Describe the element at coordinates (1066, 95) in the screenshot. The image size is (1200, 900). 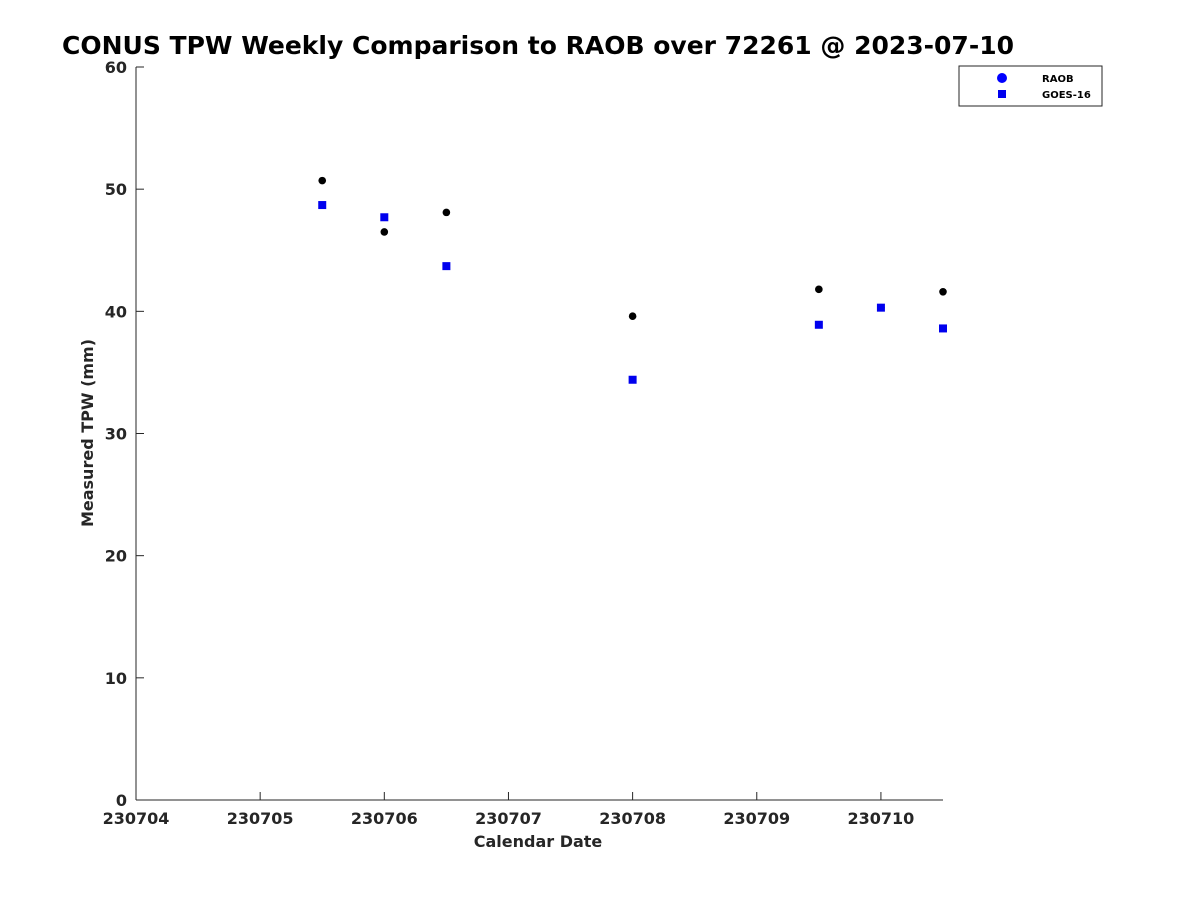
I see `legend-goes-label: GOES-16` at that location.